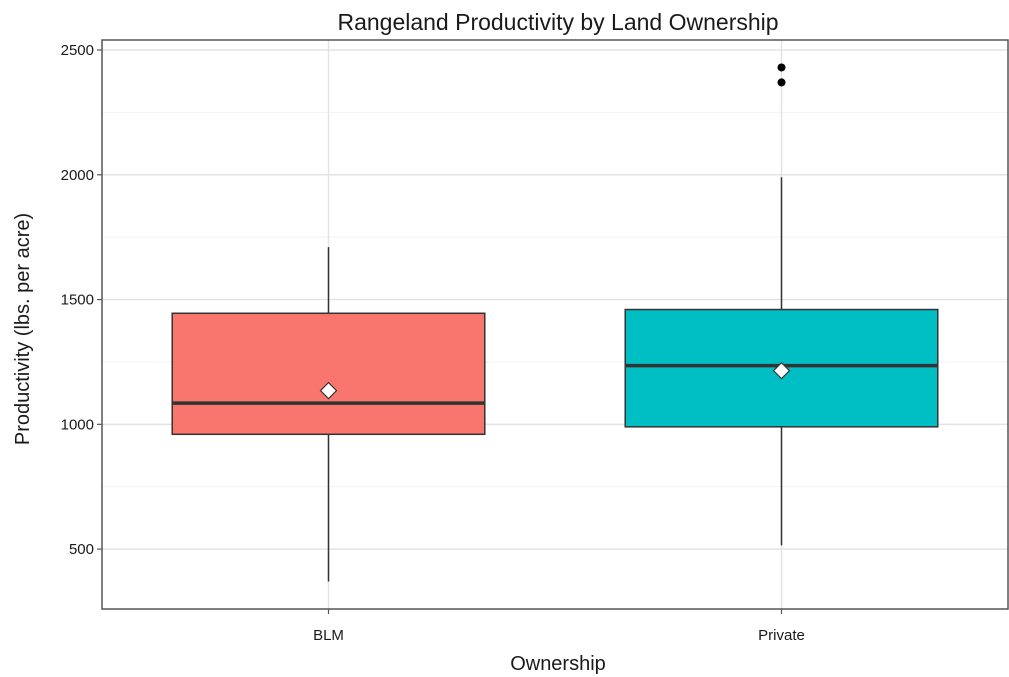 The height and width of the screenshot is (677, 1009). Describe the element at coordinates (77, 175) in the screenshot. I see `y-tick-label: 2000` at that location.